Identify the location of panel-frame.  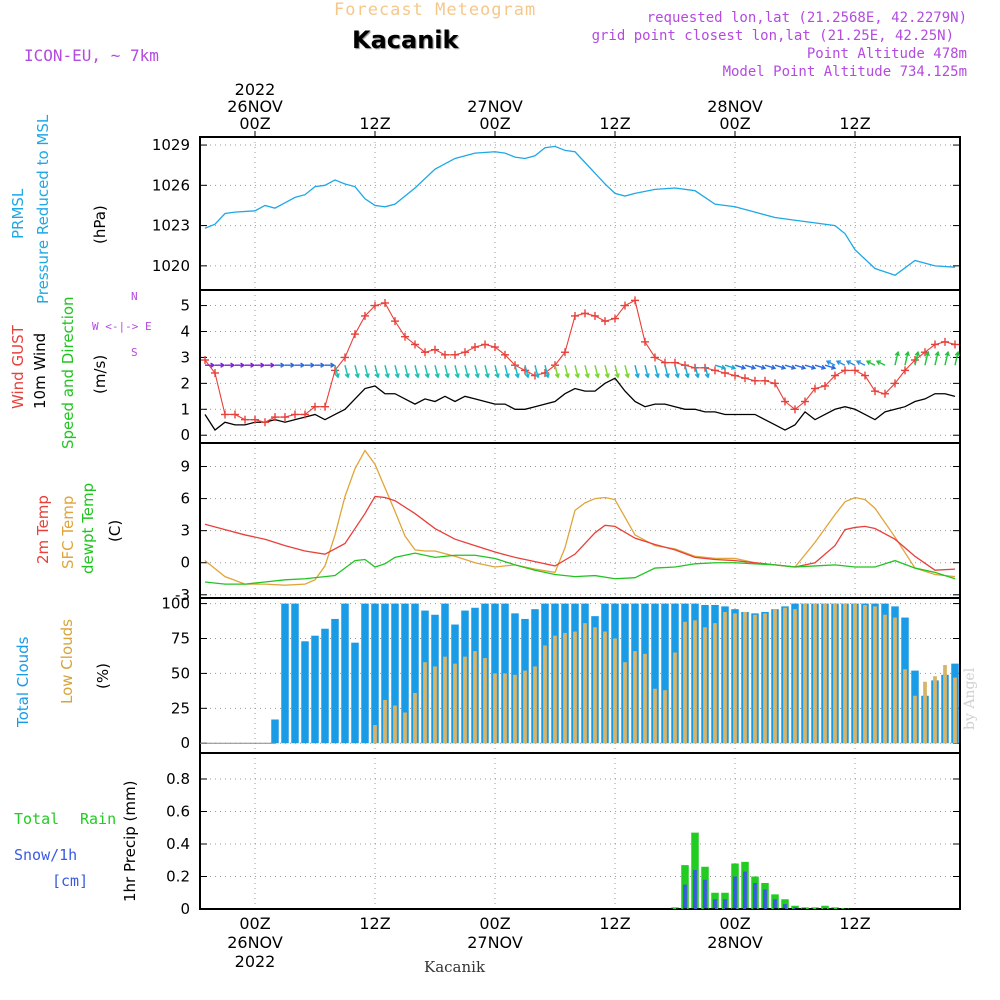
(580, 831).